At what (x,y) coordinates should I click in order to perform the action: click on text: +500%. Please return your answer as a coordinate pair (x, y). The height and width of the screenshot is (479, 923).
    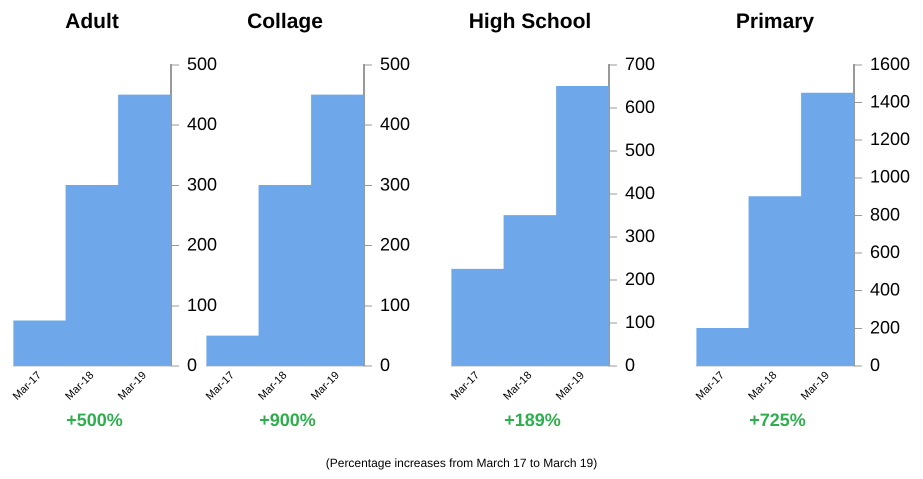
    Looking at the image, I should click on (94, 420).